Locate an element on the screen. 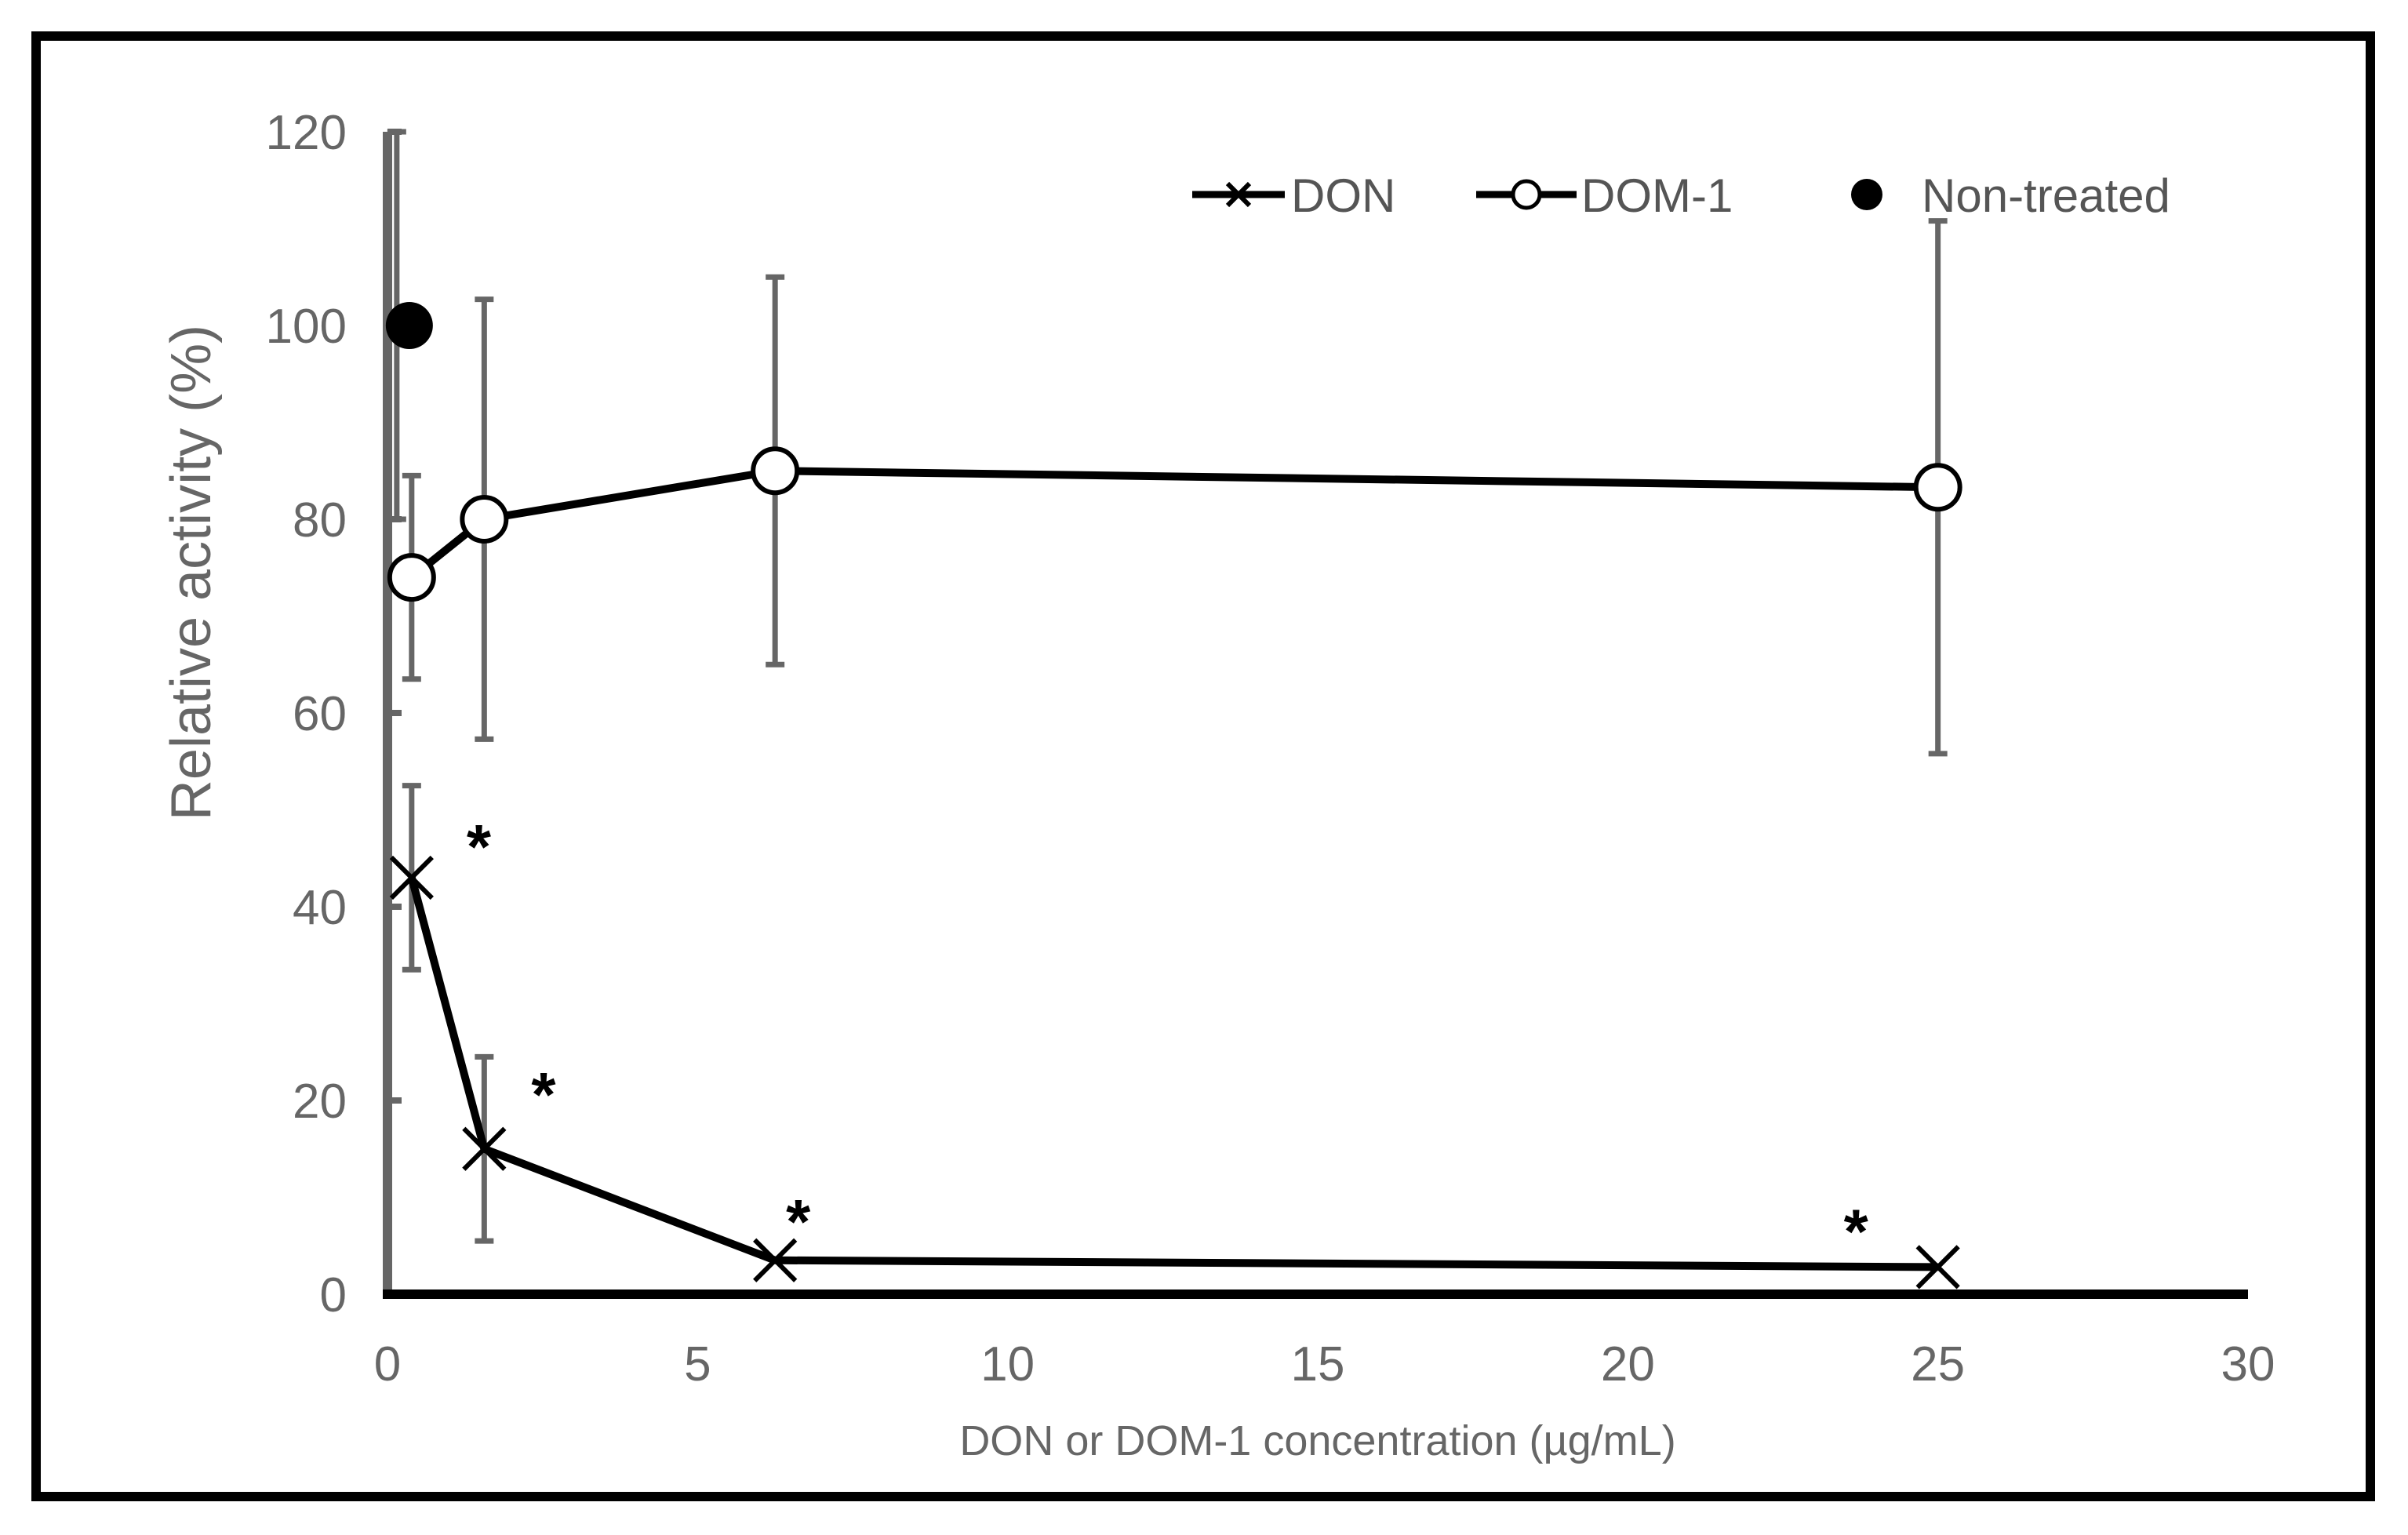 The width and height of the screenshot is (2408, 1535). legend-item-non-treated: Non-treated is located at coordinates (2011, 195).